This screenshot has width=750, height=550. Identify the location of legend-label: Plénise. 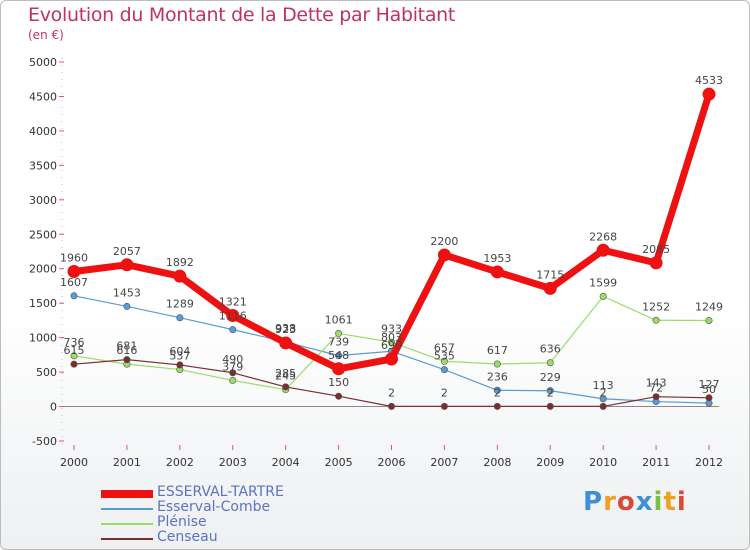
(182, 522).